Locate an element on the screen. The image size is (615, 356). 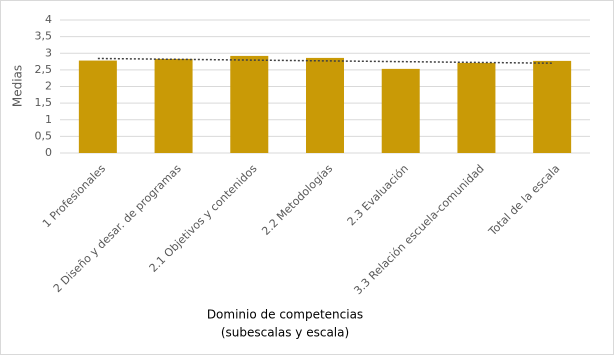
x-axis-title: Dominio de competencias is located at coordinates (285, 315).